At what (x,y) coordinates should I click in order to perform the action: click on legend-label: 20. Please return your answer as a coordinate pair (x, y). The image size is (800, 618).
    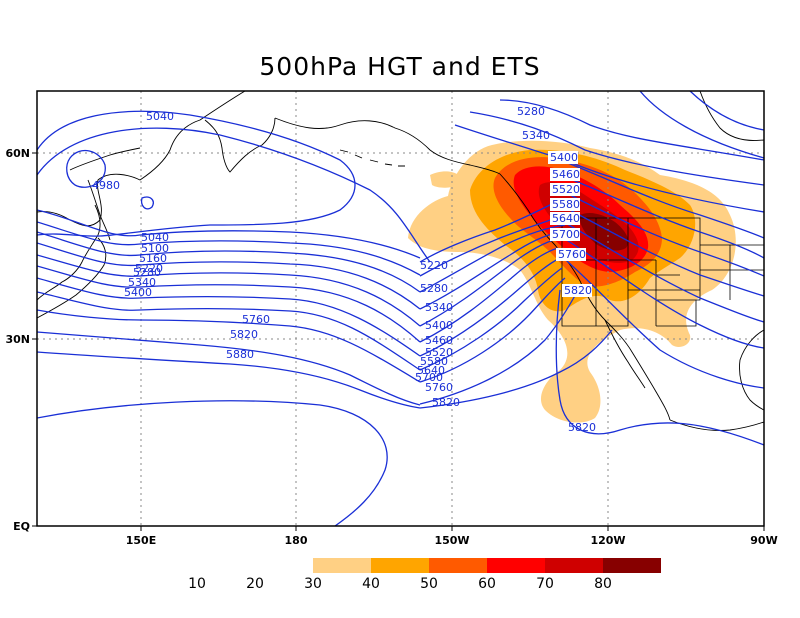
    Looking at the image, I should click on (255, 584).